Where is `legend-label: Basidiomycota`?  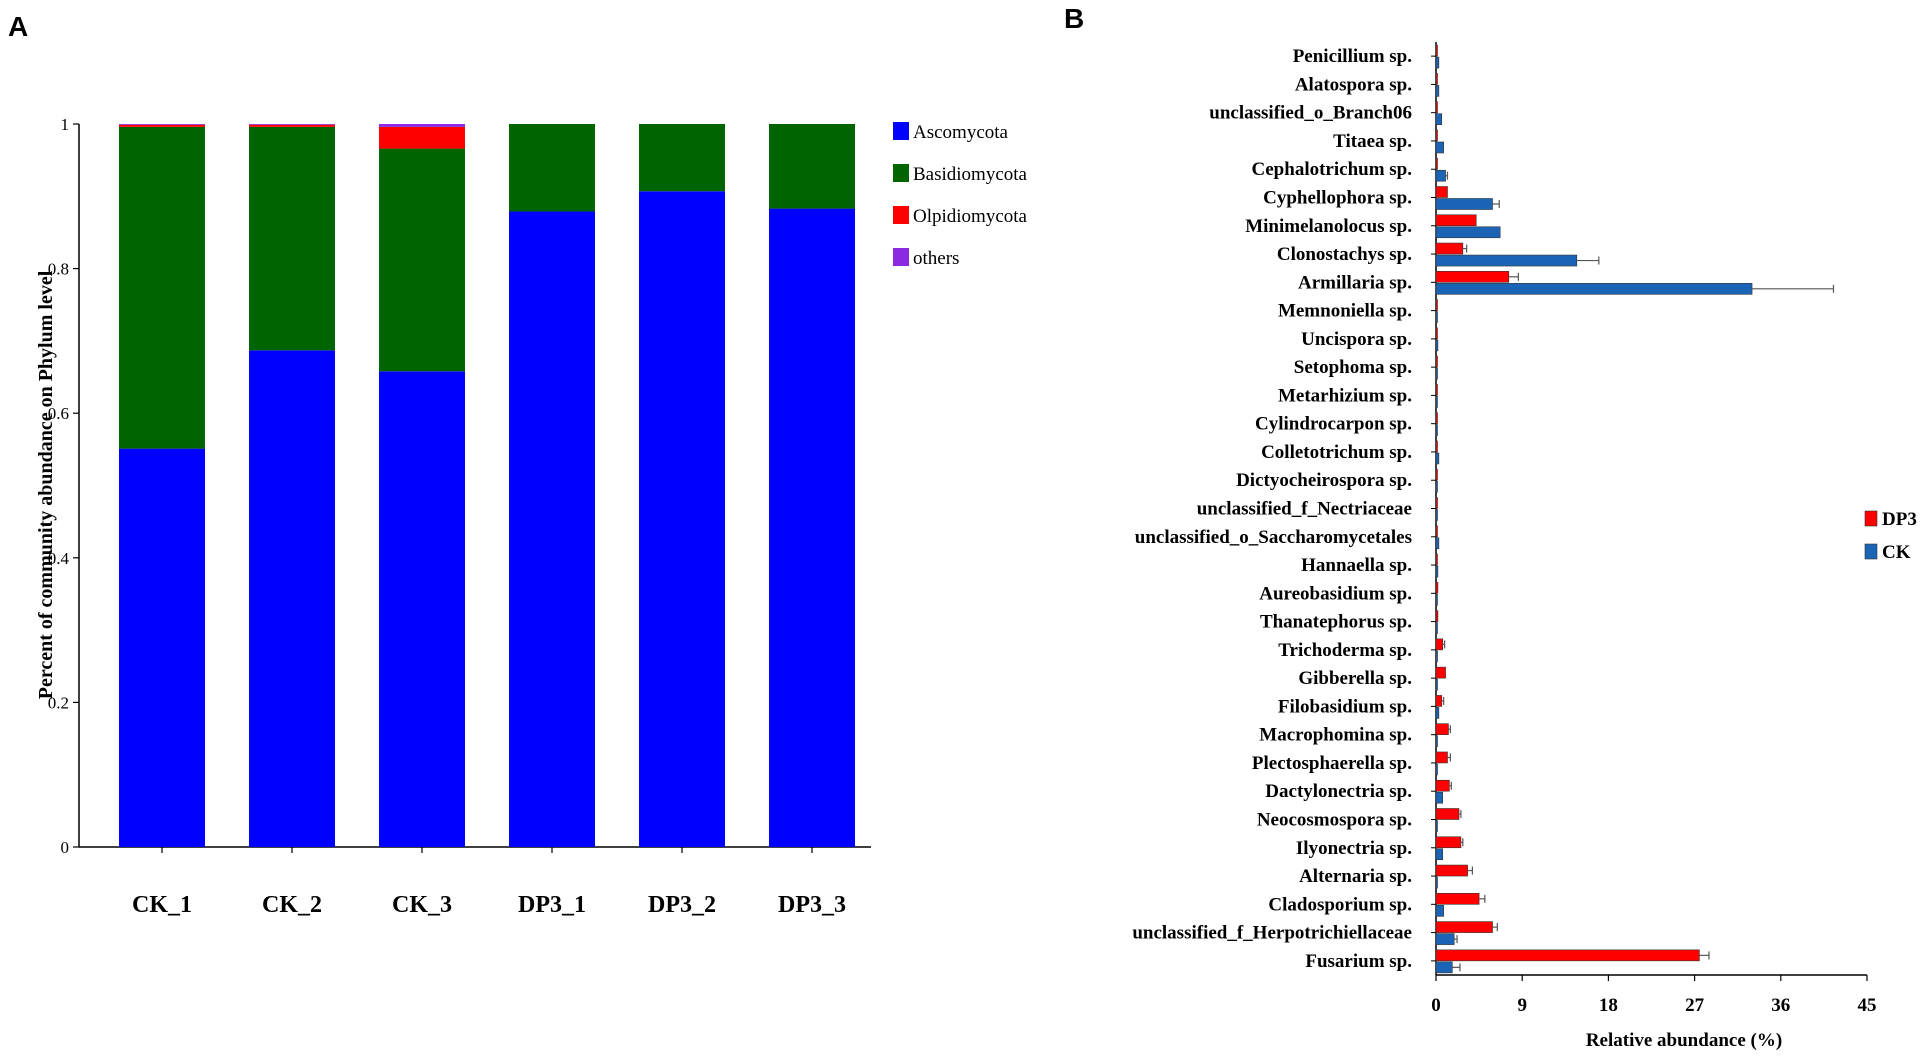
legend-label: Basidiomycota is located at coordinates (970, 174).